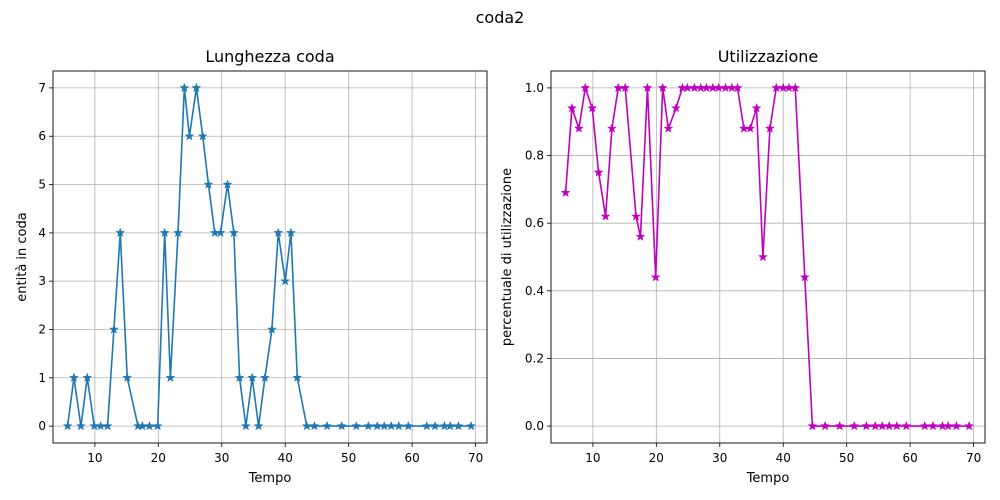 The image size is (1000, 500). What do you see at coordinates (534, 156) in the screenshot?
I see `y-tick-label: 0.8` at bounding box center [534, 156].